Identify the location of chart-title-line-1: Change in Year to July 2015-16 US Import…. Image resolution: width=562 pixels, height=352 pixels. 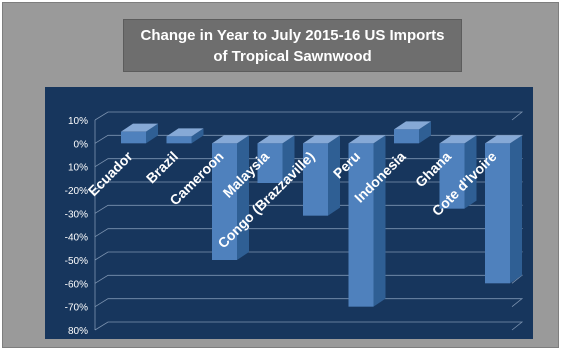
(292, 35).